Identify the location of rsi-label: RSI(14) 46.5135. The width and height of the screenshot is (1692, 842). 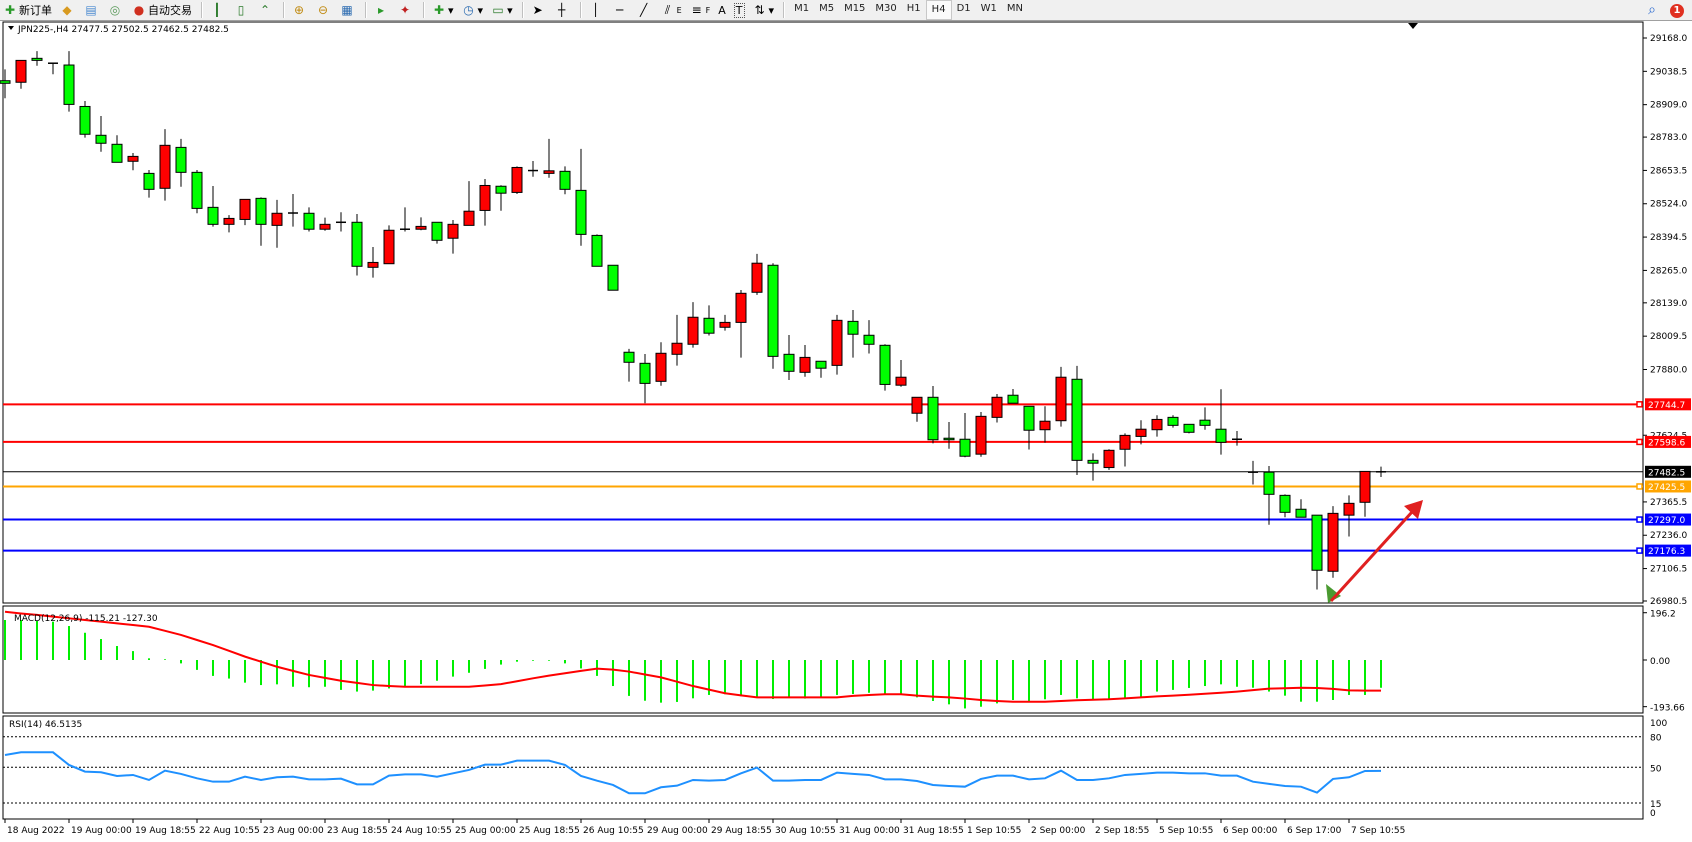
(45, 725).